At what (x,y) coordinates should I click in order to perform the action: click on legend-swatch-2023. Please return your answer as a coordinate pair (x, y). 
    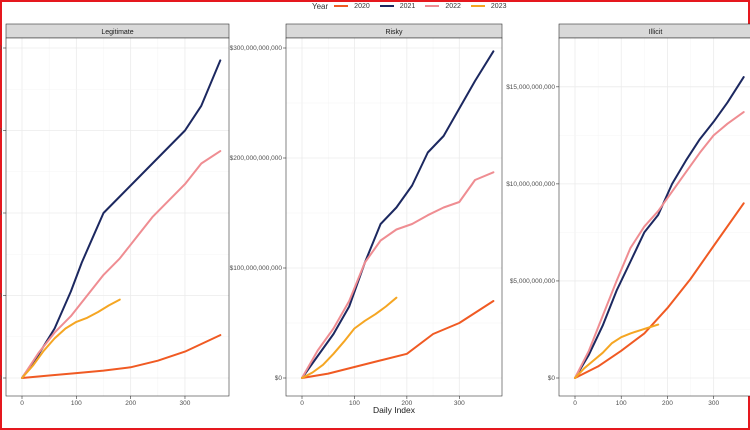
    Looking at the image, I should click on (477, 6).